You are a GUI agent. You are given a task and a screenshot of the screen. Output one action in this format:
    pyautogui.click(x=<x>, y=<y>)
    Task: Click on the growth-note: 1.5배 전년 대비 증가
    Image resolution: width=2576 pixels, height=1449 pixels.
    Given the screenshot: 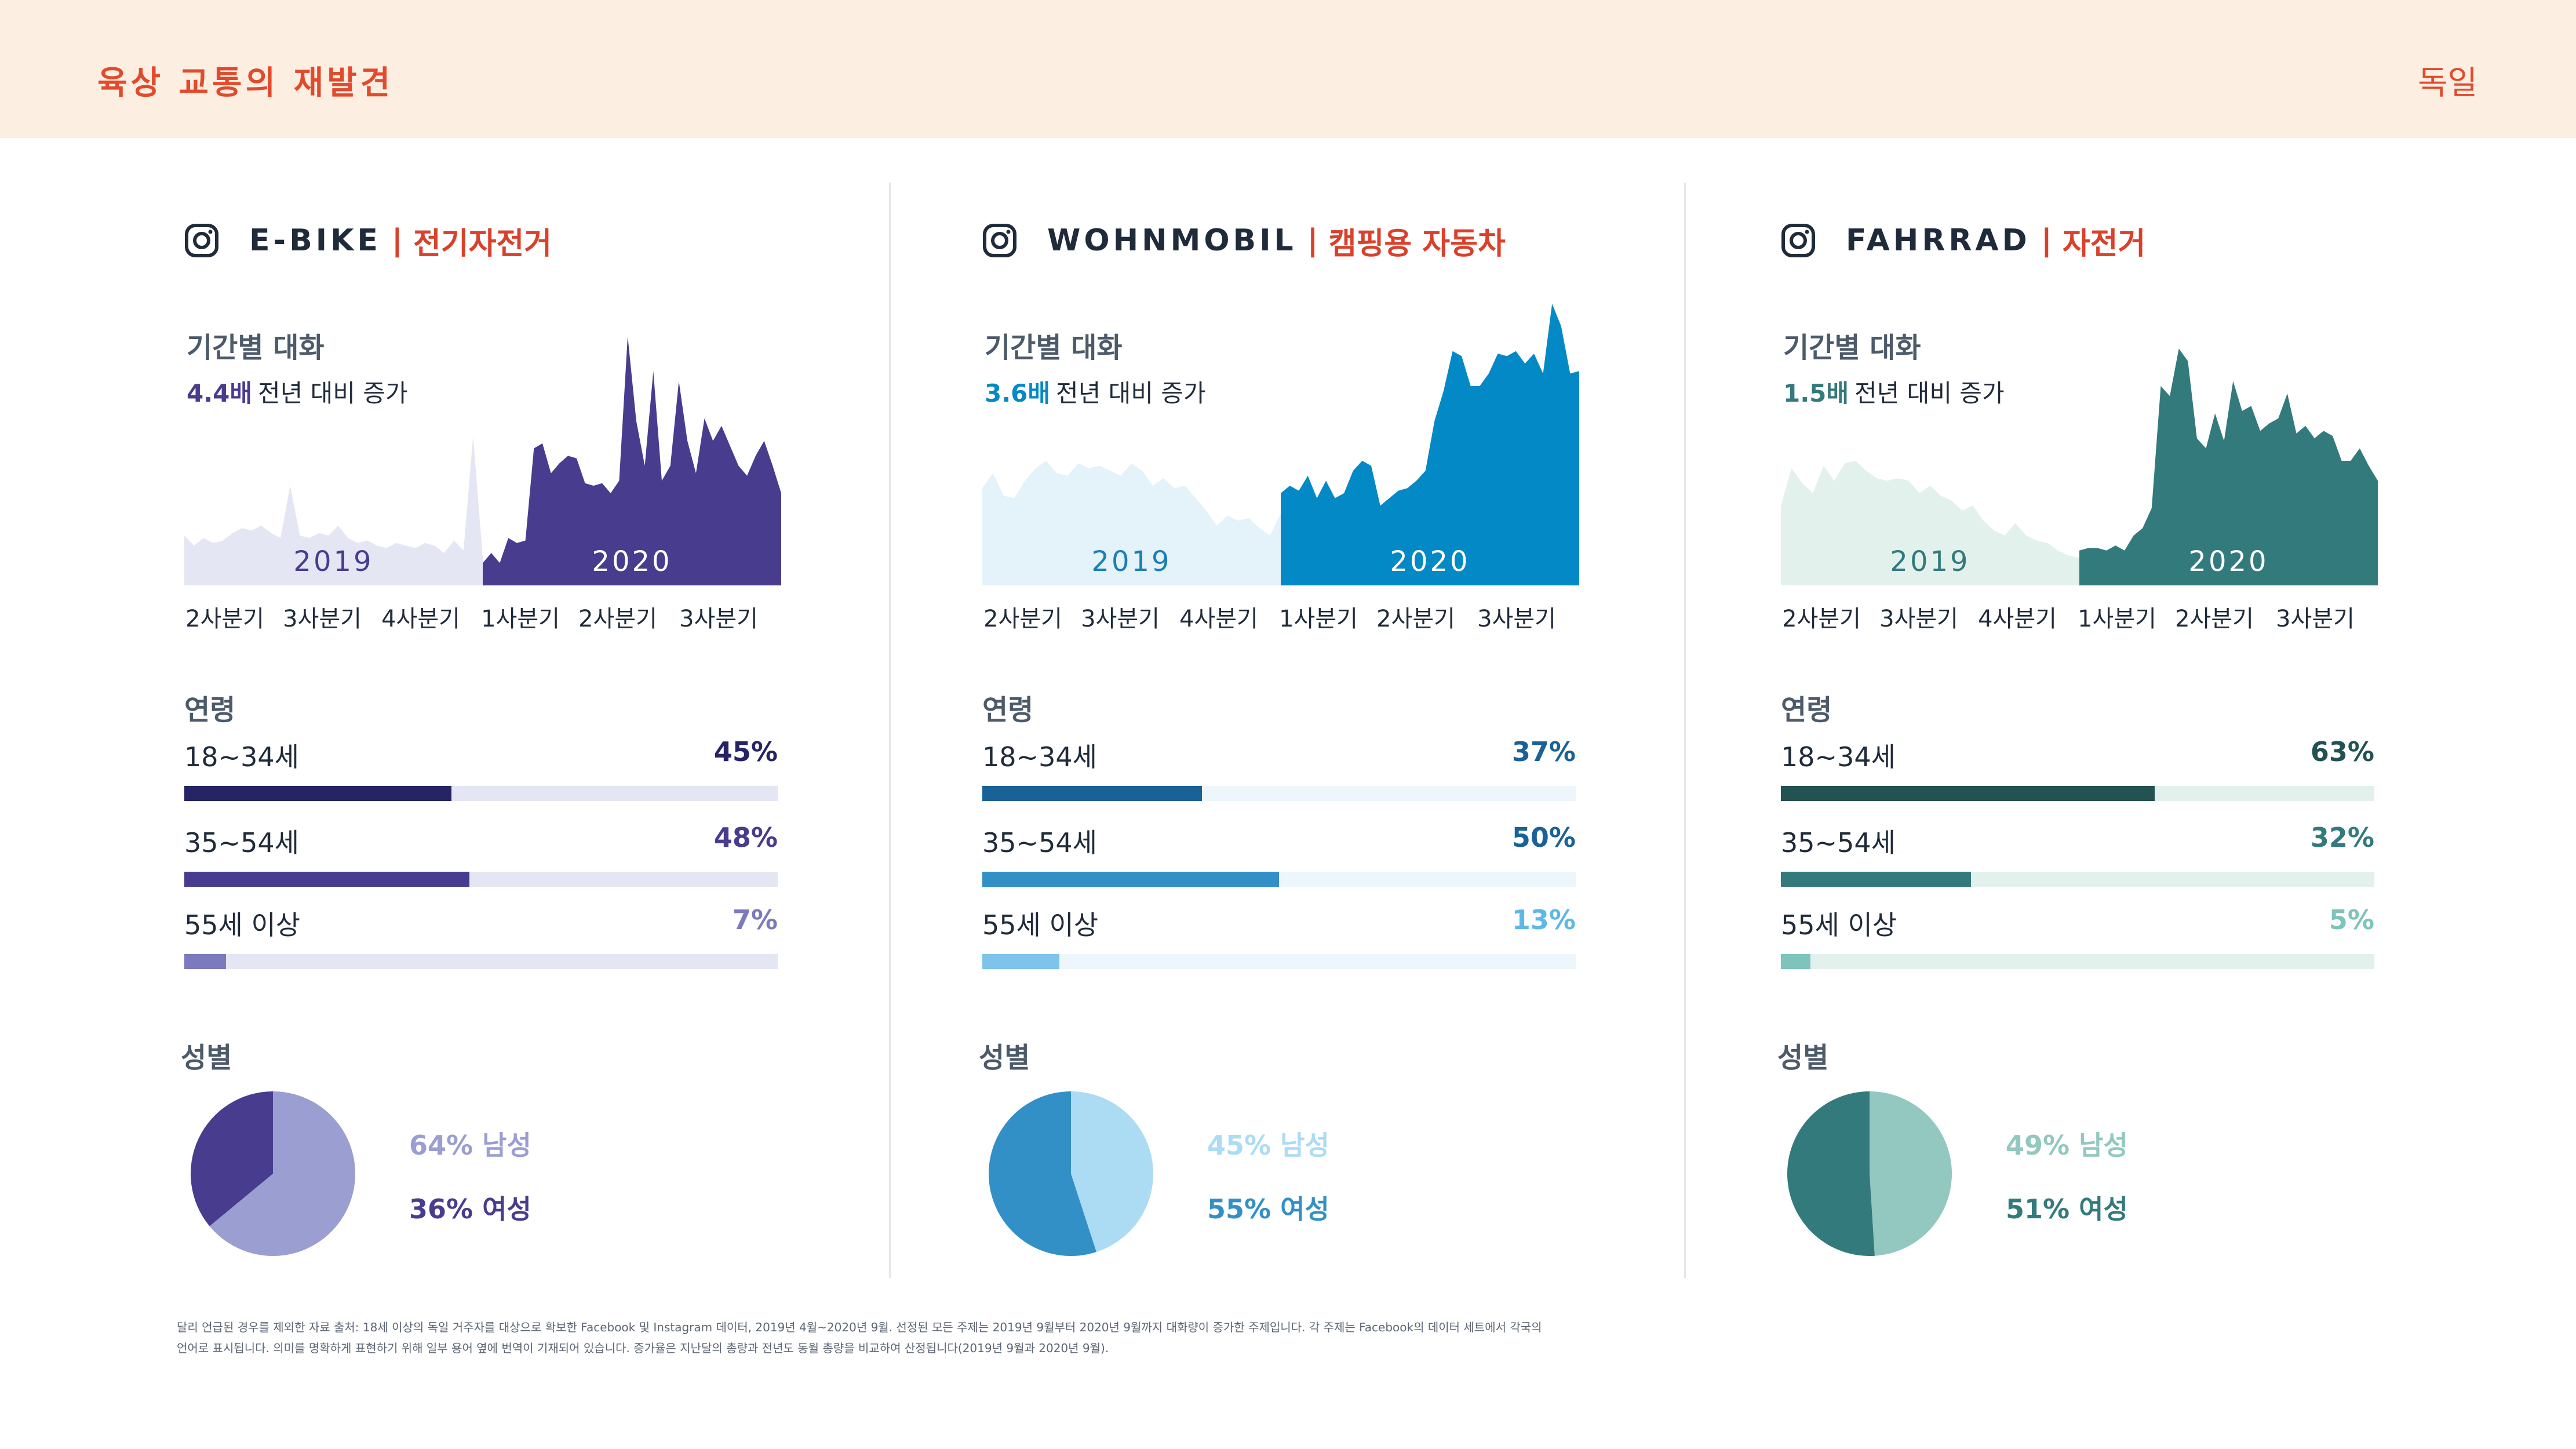 What is the action you would take?
    pyautogui.click(x=1894, y=391)
    